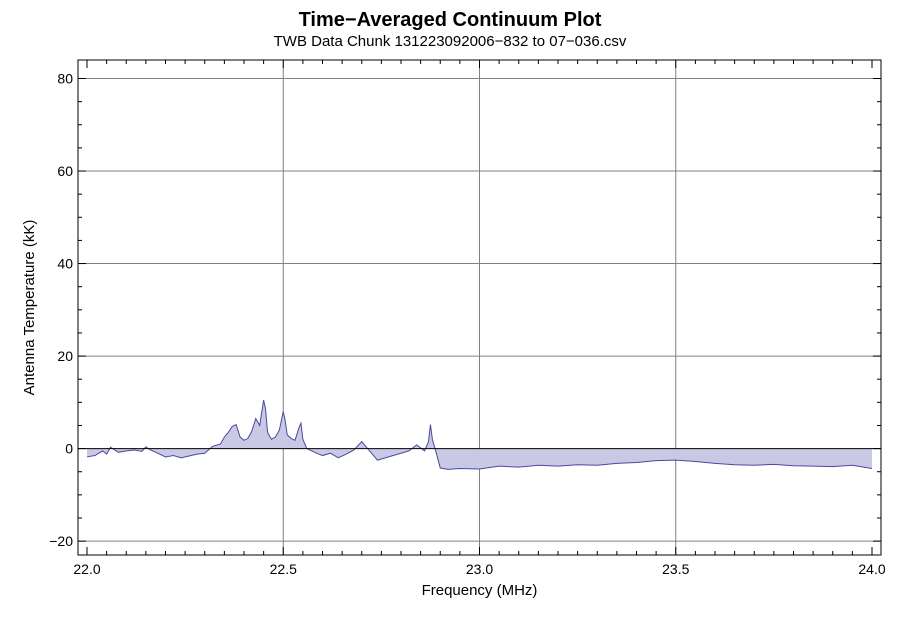 Image resolution: width=900 pixels, height=622 pixels. Describe the element at coordinates (29, 308) in the screenshot. I see `y-axis-label: Antenna Temperature (kK)` at that location.